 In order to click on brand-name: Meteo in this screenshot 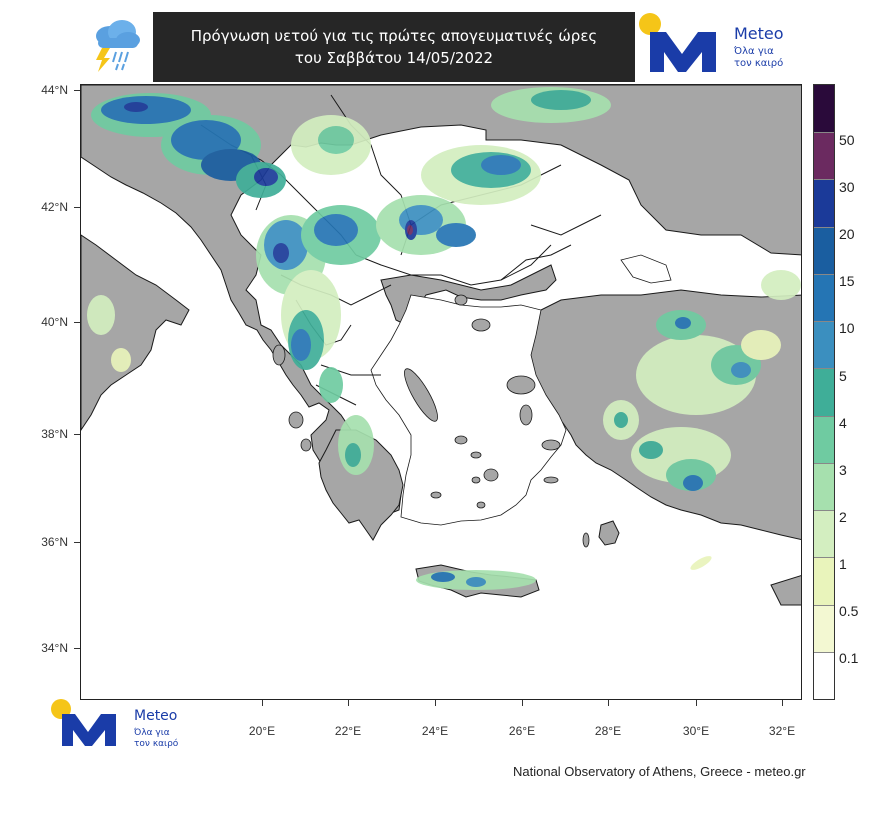, I will do `click(759, 33)`.